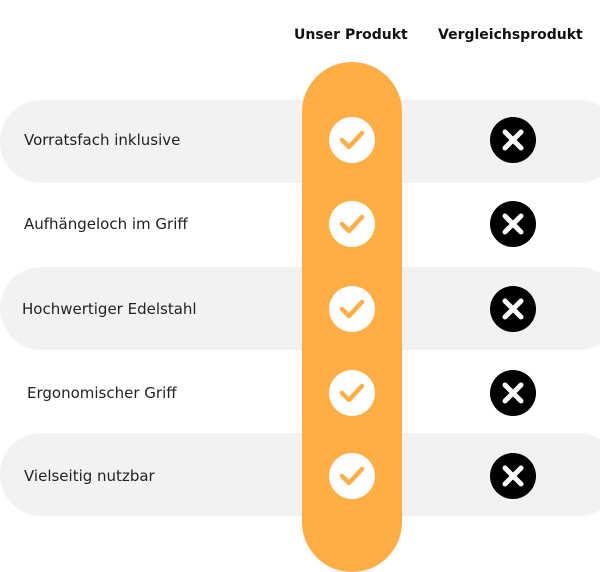 The image size is (600, 572). Describe the element at coordinates (510, 35) in the screenshot. I see `column-header-comparison-product: Vergleichsprodukt` at that location.